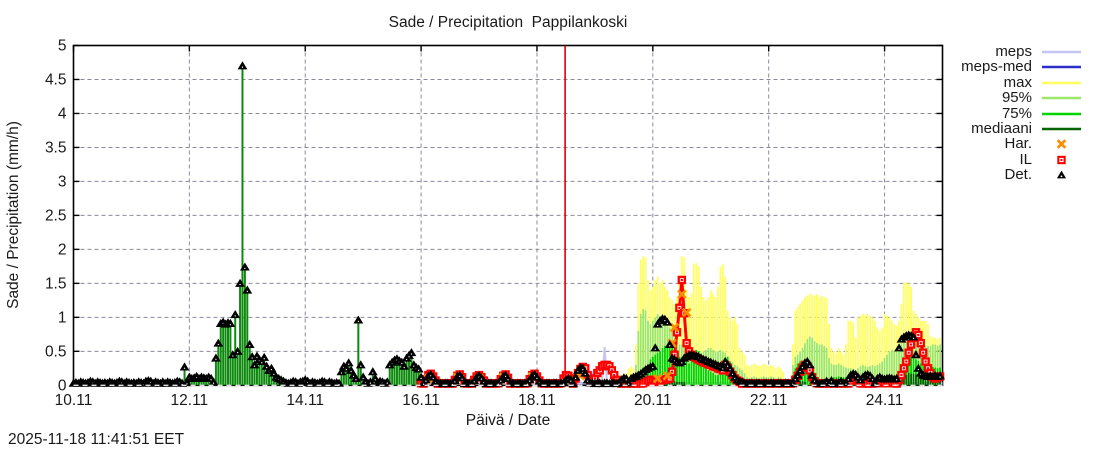 Image resolution: width=1100 pixels, height=450 pixels. What do you see at coordinates (56, 351) in the screenshot?
I see `y-tick-label: 0.5` at bounding box center [56, 351].